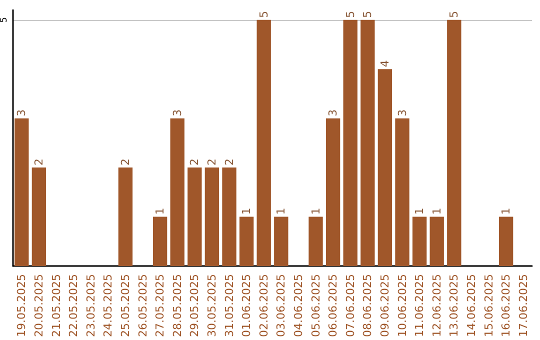 This screenshot has height=340, width=540. What do you see at coordinates (263, 306) in the screenshot?
I see `x-tick-label: 02.06.2025` at bounding box center [263, 306].